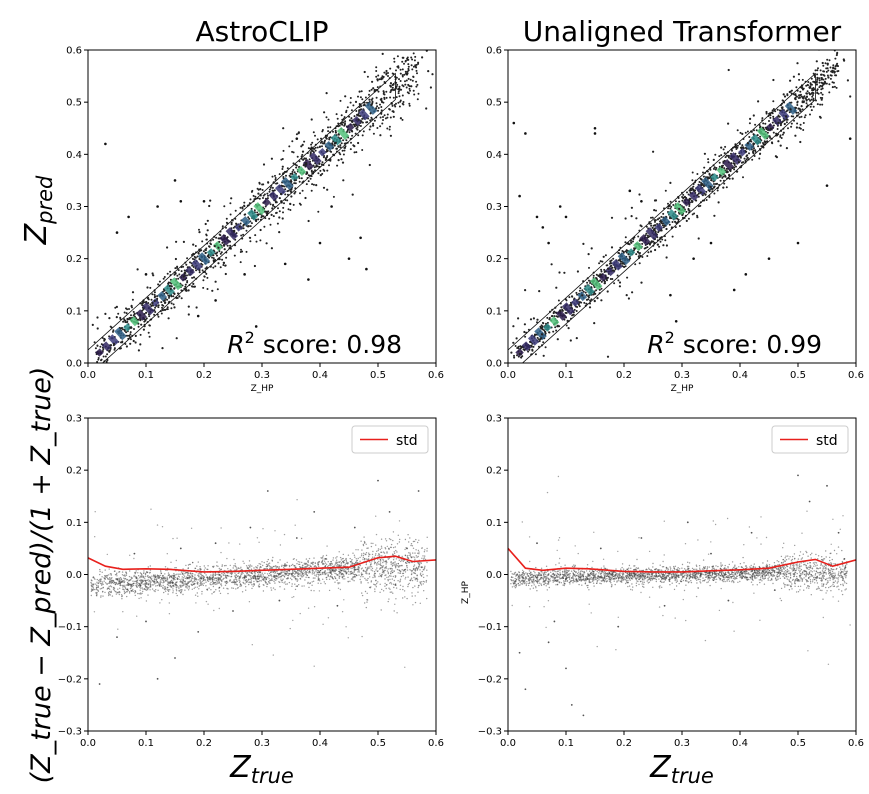 This screenshot has height=794, width=869. I want to click on x-tick-label: 0.3, so click(682, 375).